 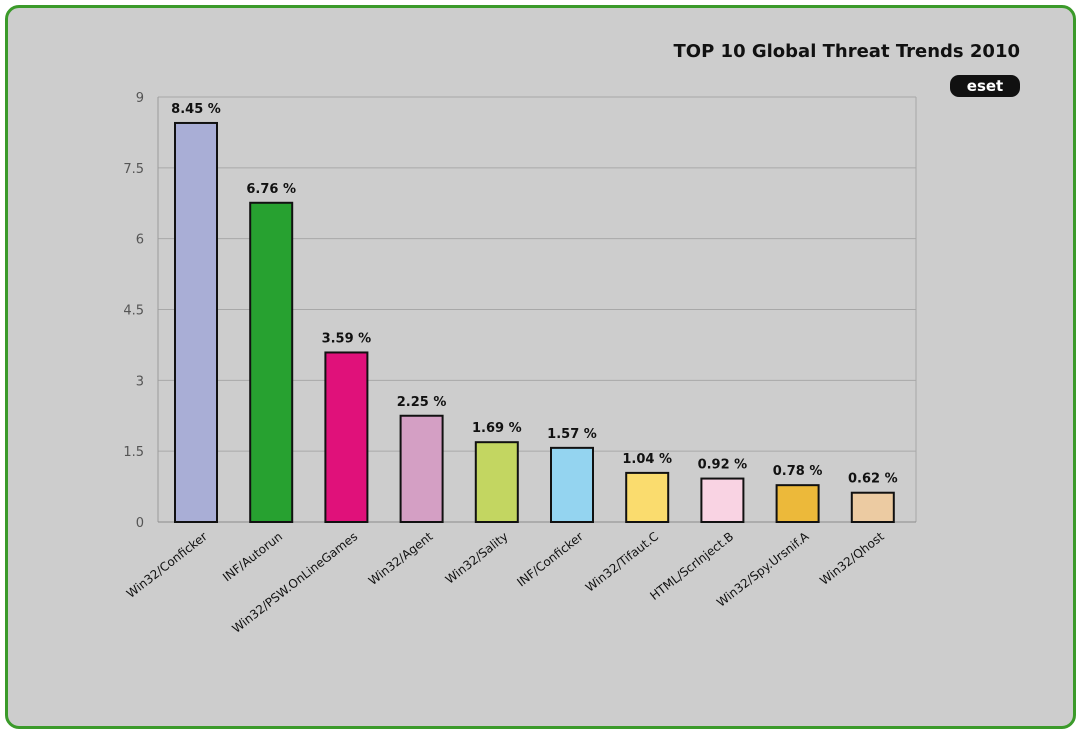 I want to click on data-label: 8.45 %, so click(x=196, y=109).